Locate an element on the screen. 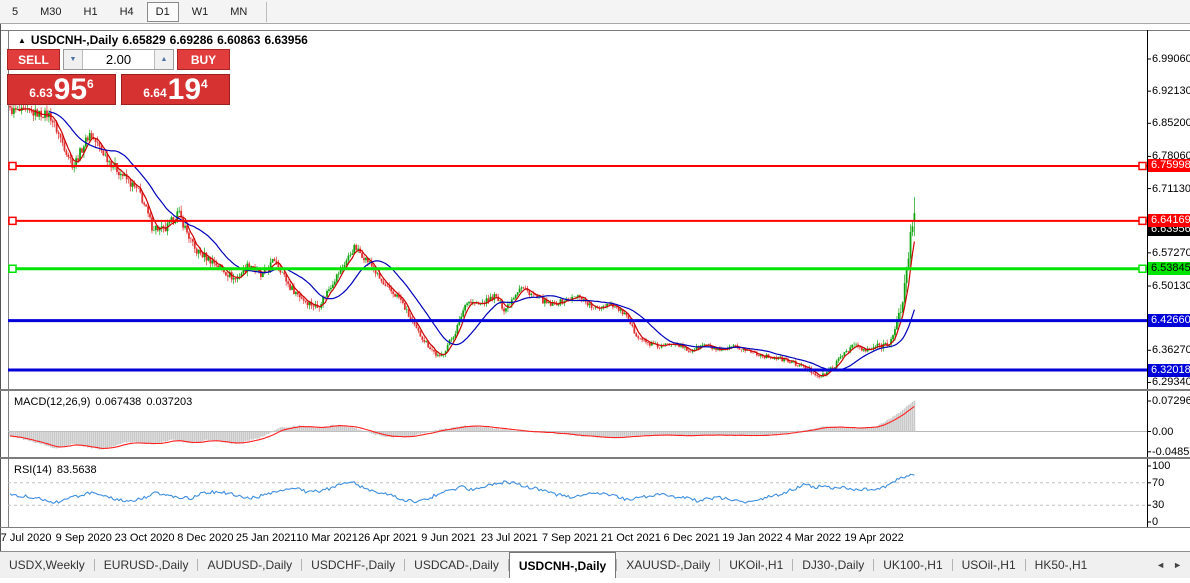 This screenshot has height=583, width=1190. price-line-badge: 6.42660 is located at coordinates (1169, 321).